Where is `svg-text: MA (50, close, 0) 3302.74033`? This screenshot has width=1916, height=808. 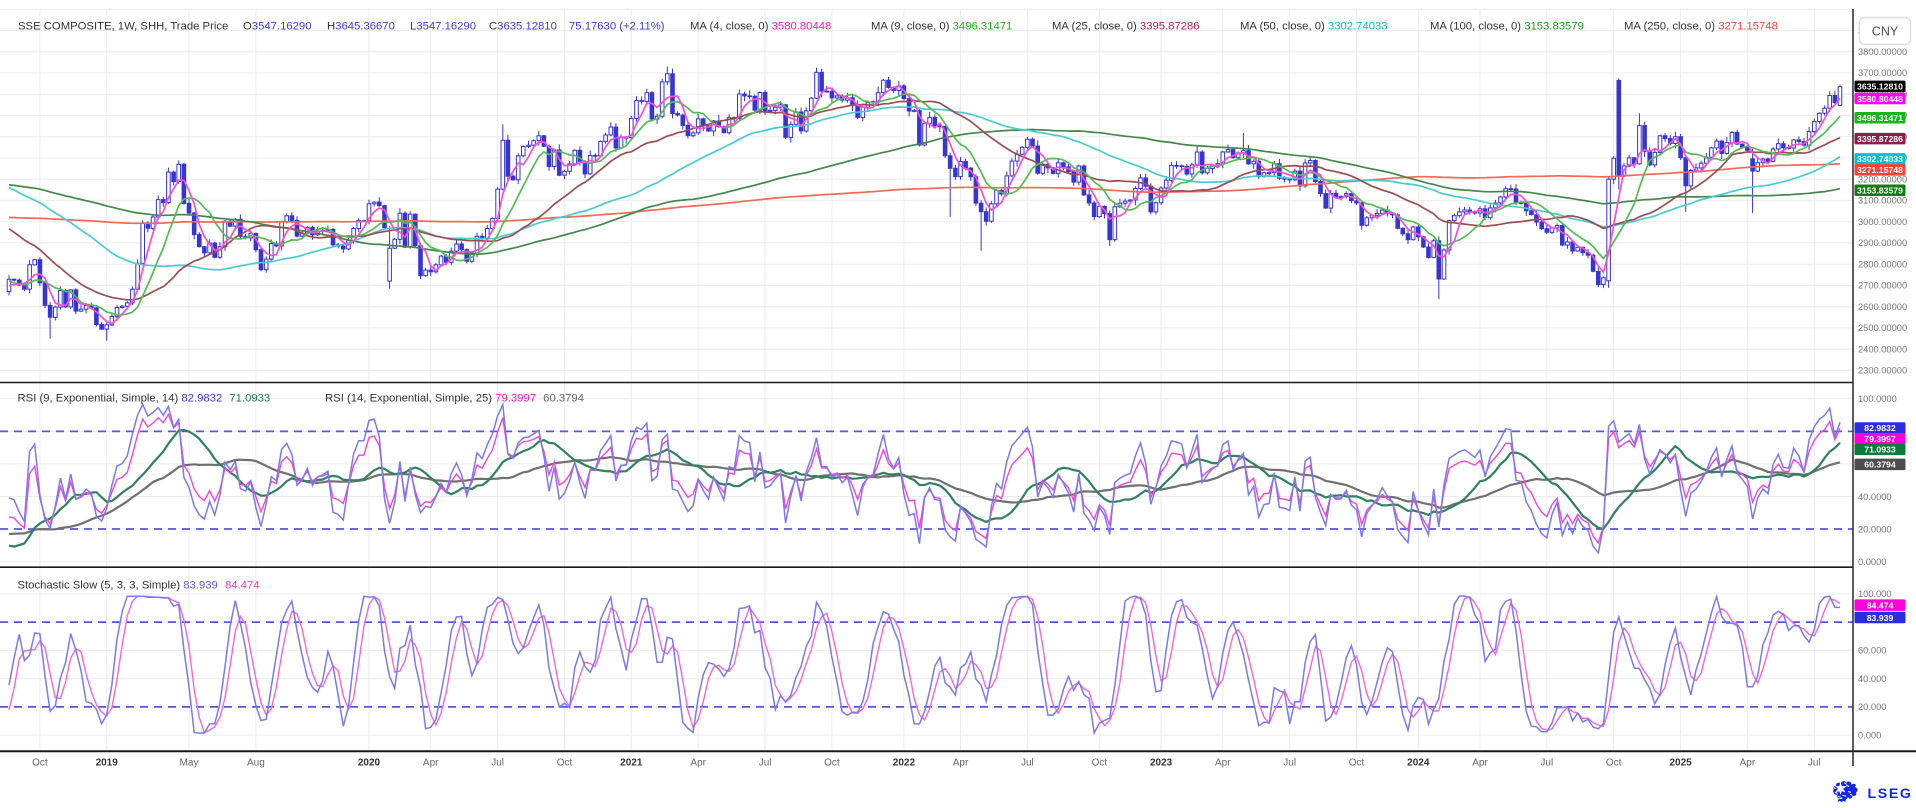
svg-text: MA (50, close, 0) 3302.74033 is located at coordinates (1314, 27).